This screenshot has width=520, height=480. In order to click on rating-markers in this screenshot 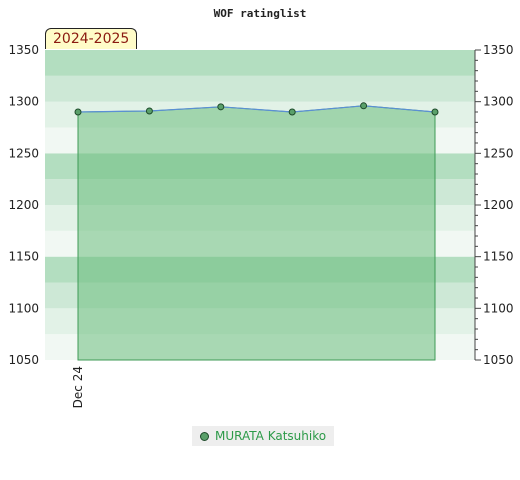, I will do `click(256, 109)`.